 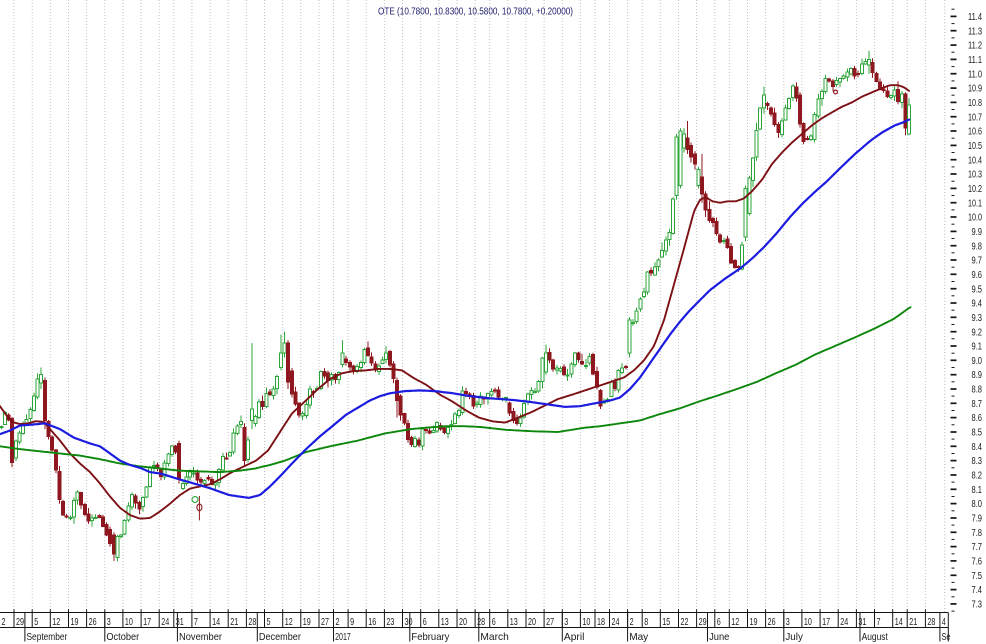 I want to click on svg-text: 7.8, so click(x=977, y=533).